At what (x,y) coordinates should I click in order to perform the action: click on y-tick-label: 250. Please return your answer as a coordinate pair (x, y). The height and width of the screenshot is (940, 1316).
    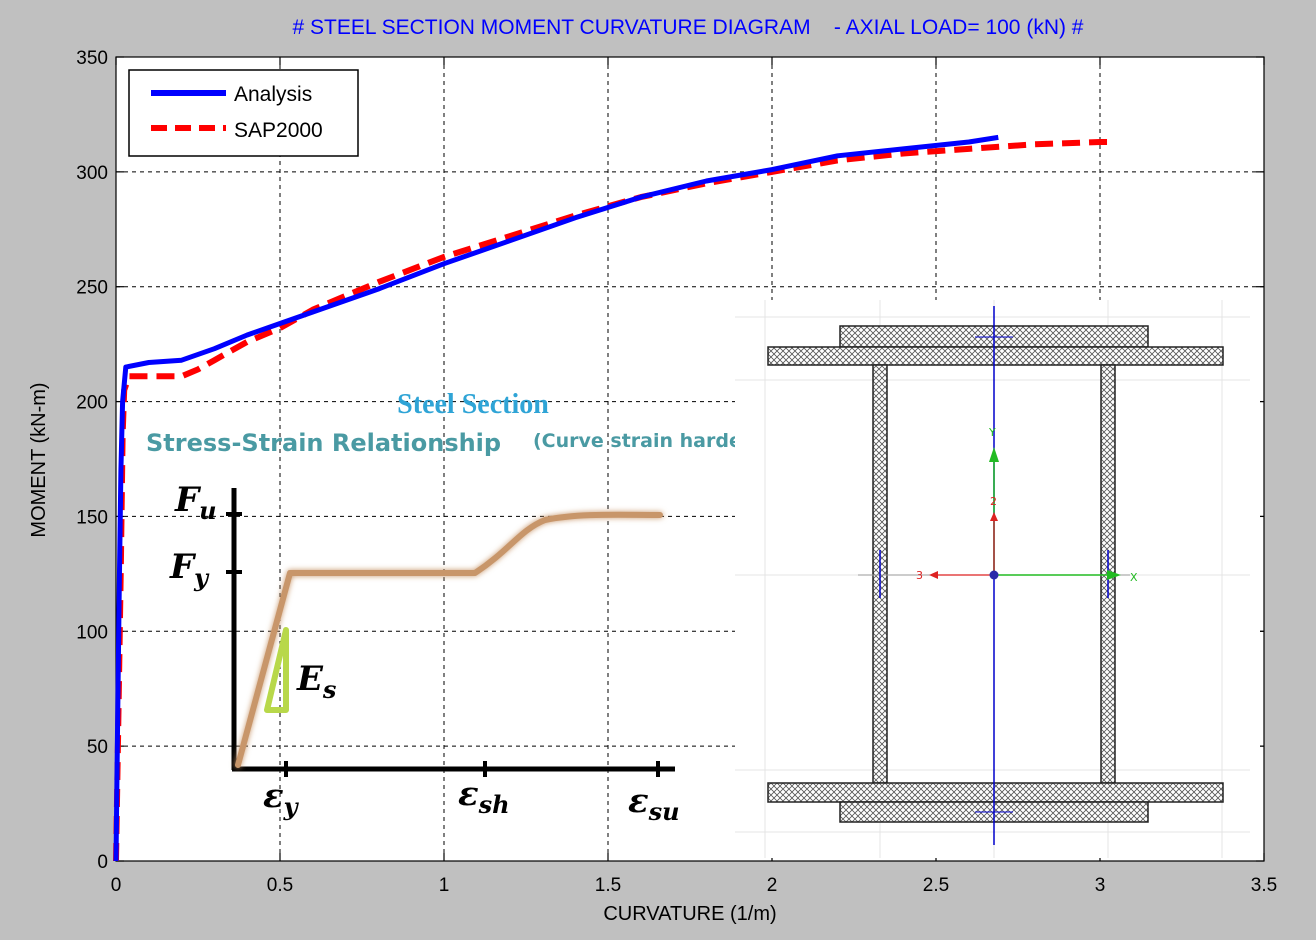
    Looking at the image, I should click on (92, 288).